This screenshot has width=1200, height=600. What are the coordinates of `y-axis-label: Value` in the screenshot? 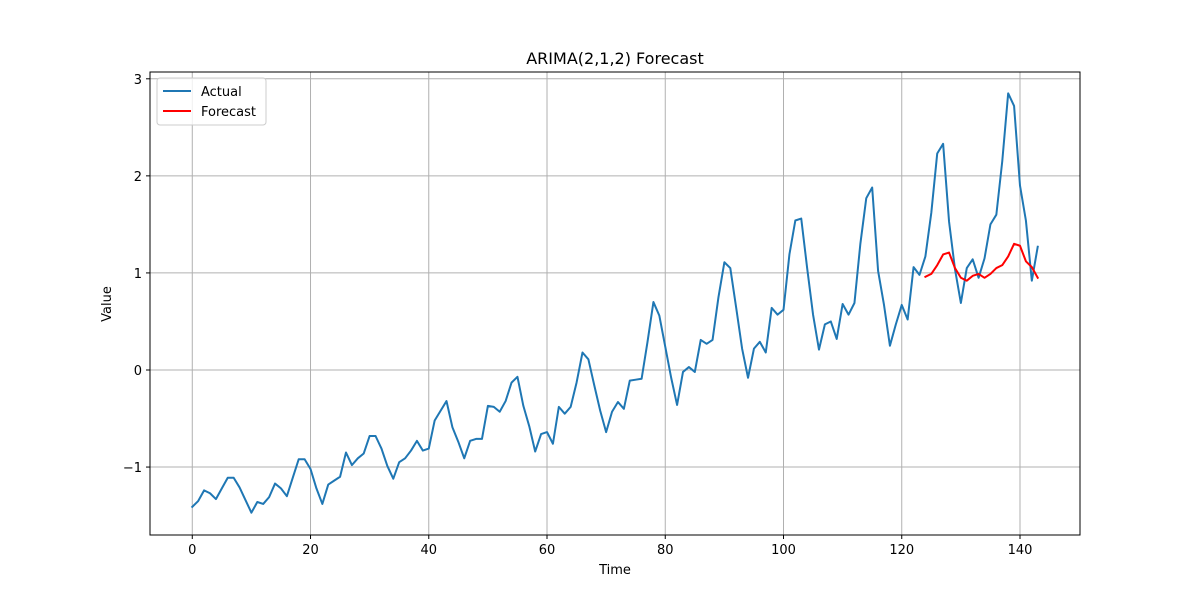 It's located at (107, 304).